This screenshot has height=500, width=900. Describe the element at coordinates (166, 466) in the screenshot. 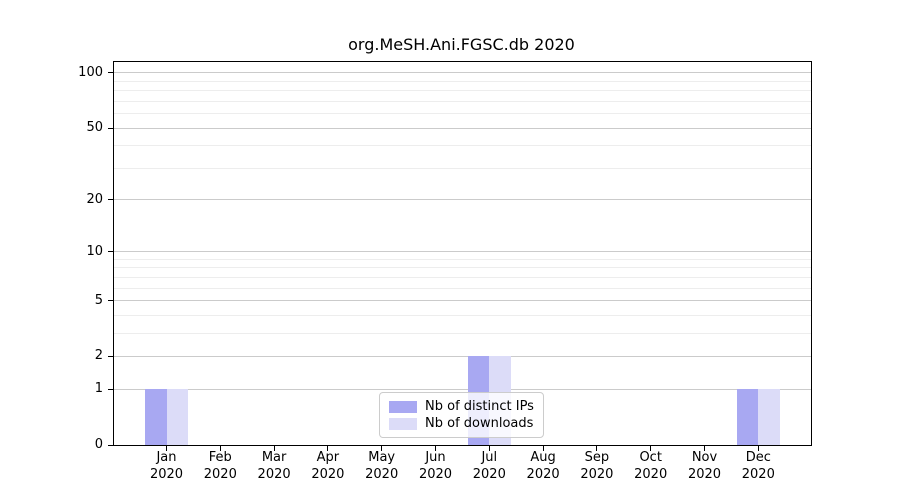

I see `x-axis-tick-label: Jan 2020` at that location.